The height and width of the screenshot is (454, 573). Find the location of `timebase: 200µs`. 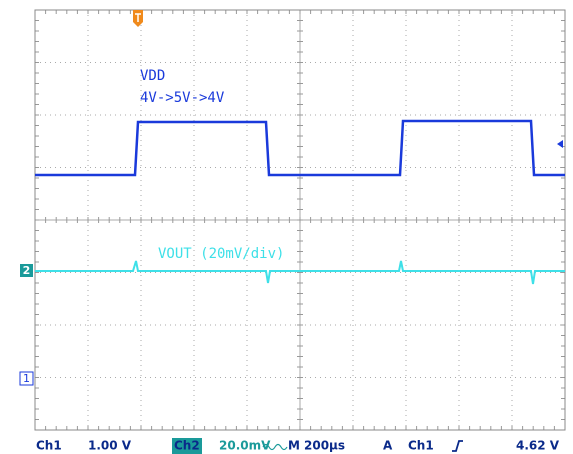

timebase: 200µs is located at coordinates (324, 446).